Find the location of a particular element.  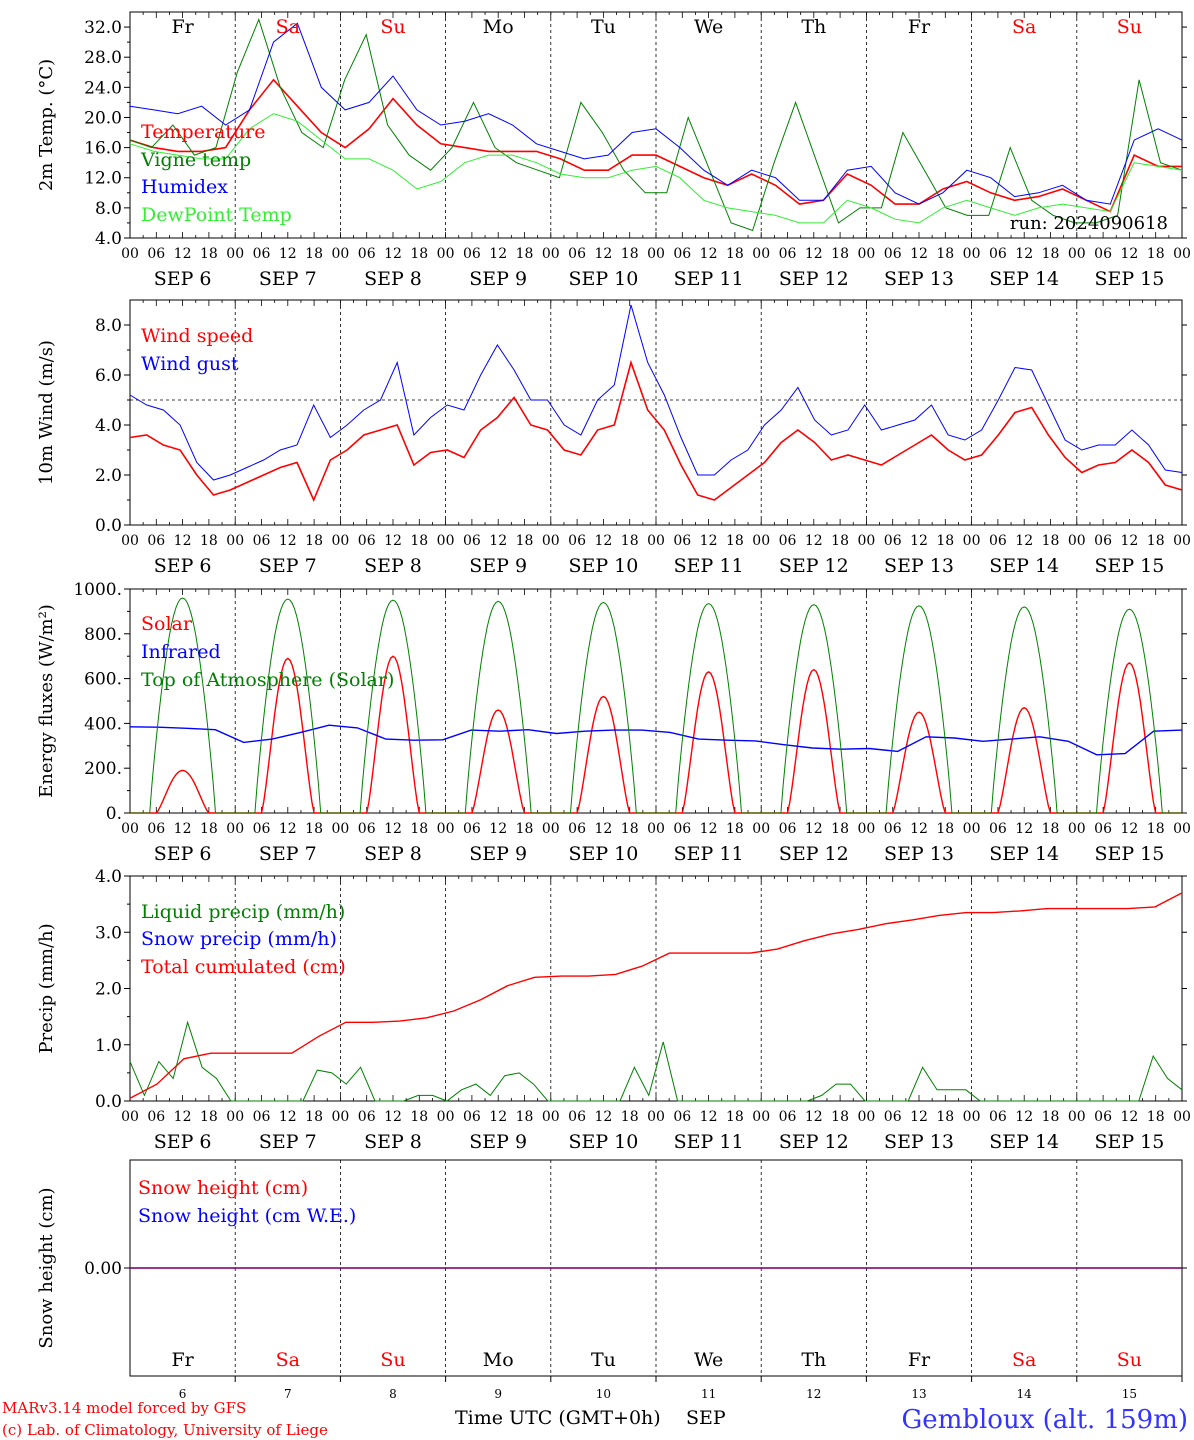

date-label: SEP 12 is located at coordinates (814, 566).